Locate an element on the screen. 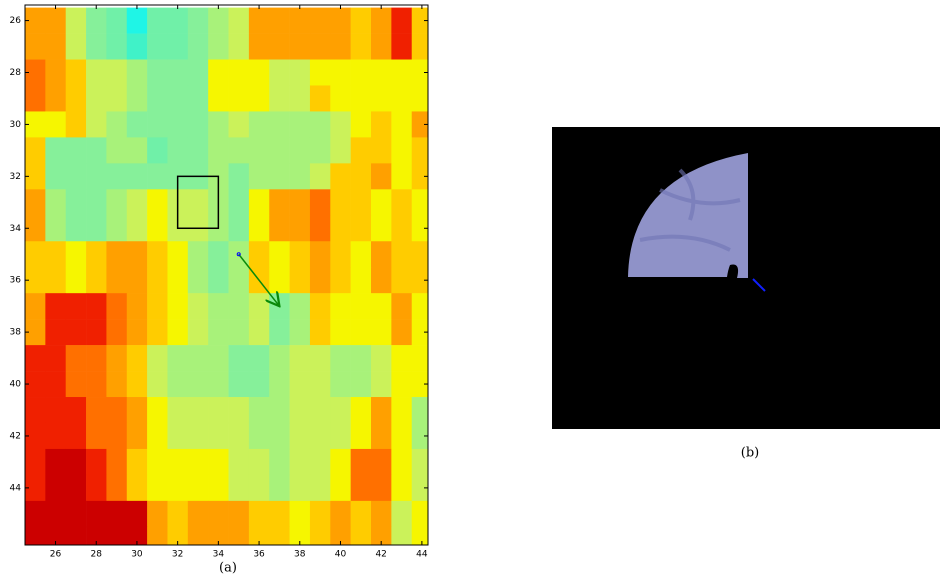 This screenshot has width=942, height=582. x-tick-label: 42 is located at coordinates (380, 555).